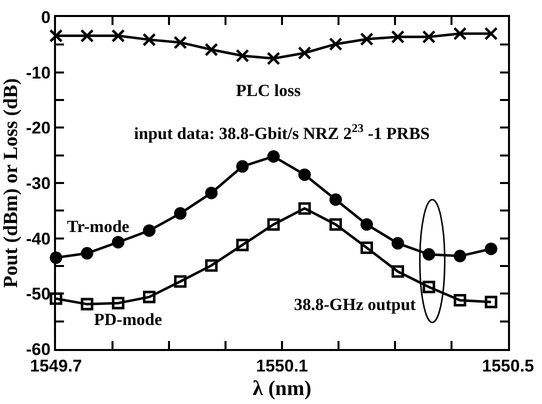 The width and height of the screenshot is (542, 404). What do you see at coordinates (98, 226) in the screenshot?
I see `series-label: Tr-mode` at bounding box center [98, 226].